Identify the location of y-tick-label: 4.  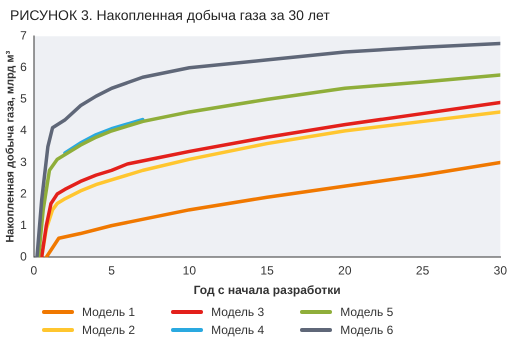
(24, 130).